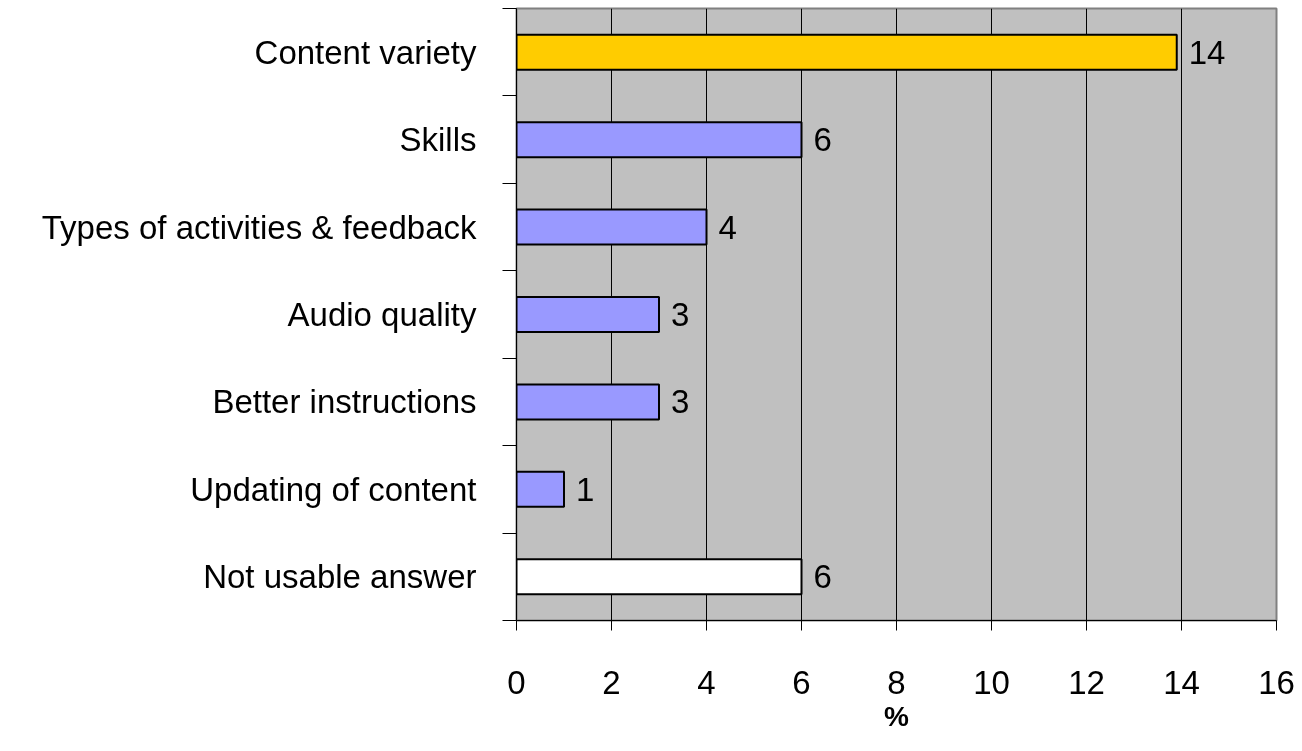 This screenshot has height=751, width=1302. I want to click on data-label: 1, so click(585, 489).